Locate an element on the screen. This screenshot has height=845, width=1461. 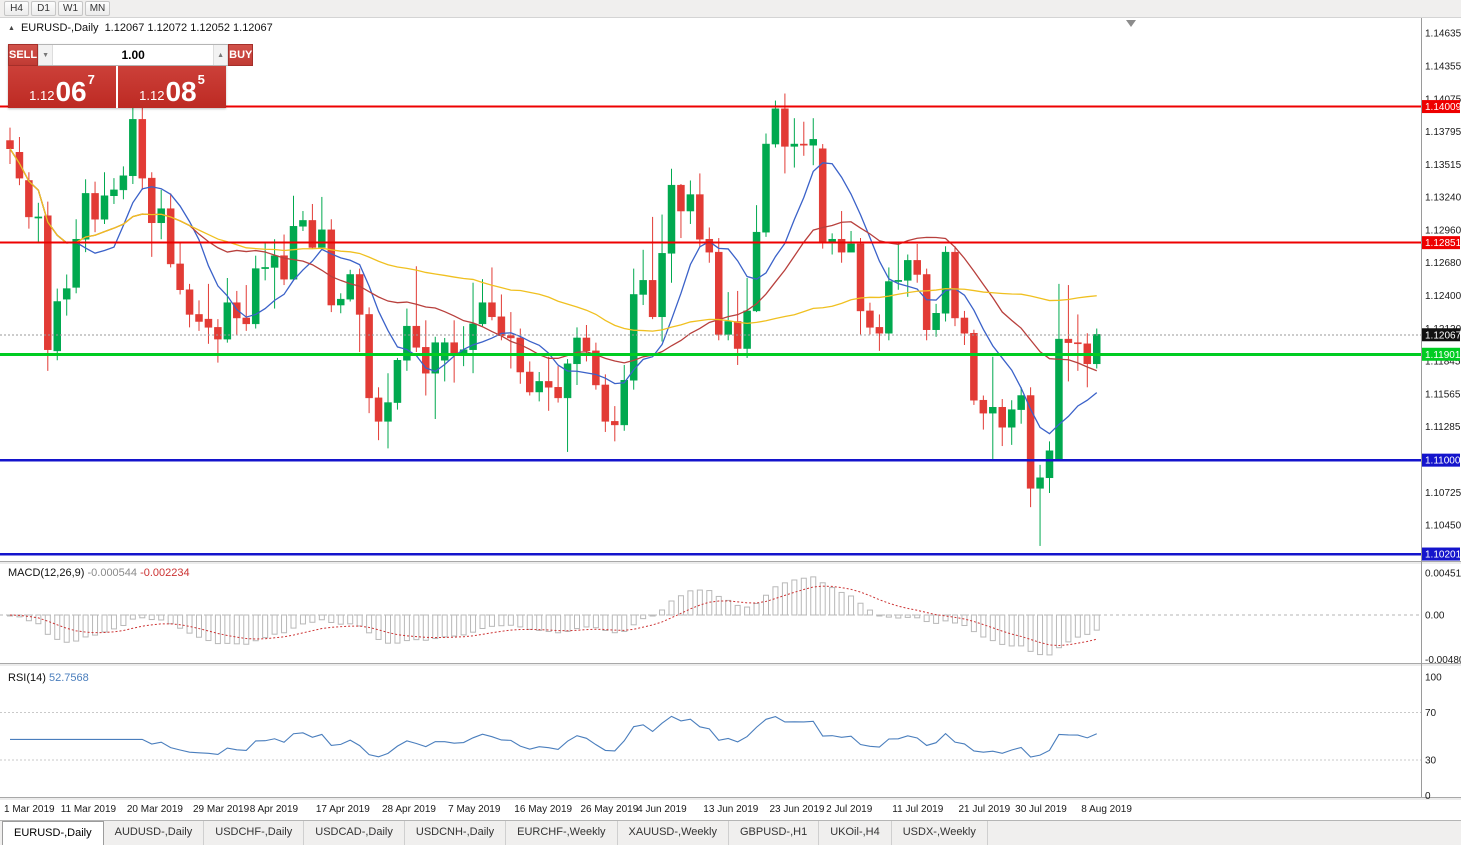
one-click-price-row: 1.12 06 7 1.12 08 5 is located at coordinates (117, 87).